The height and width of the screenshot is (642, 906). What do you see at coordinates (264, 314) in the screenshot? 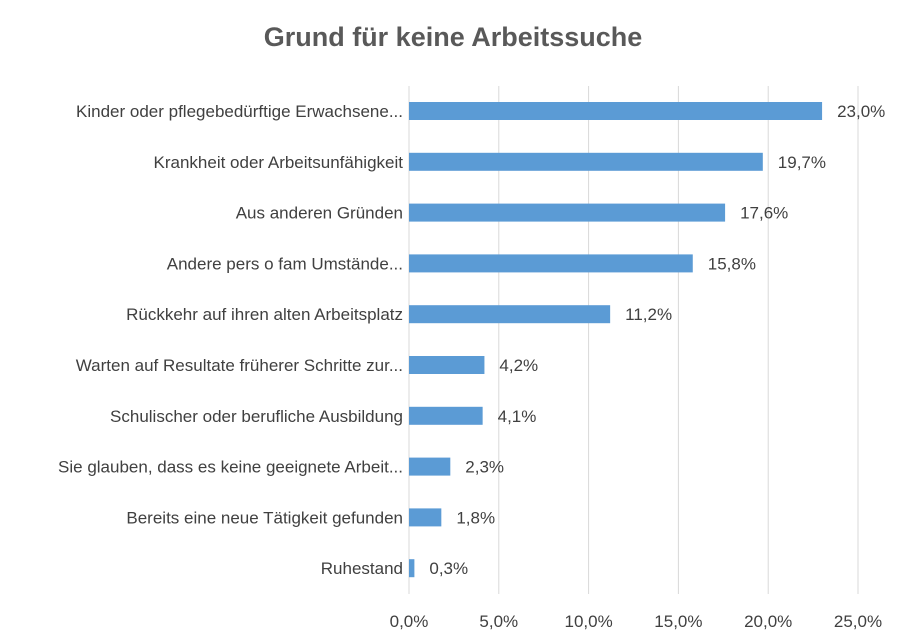
I see `category-label: Rückkehr auf ihren alten Arbeitsplatz` at bounding box center [264, 314].